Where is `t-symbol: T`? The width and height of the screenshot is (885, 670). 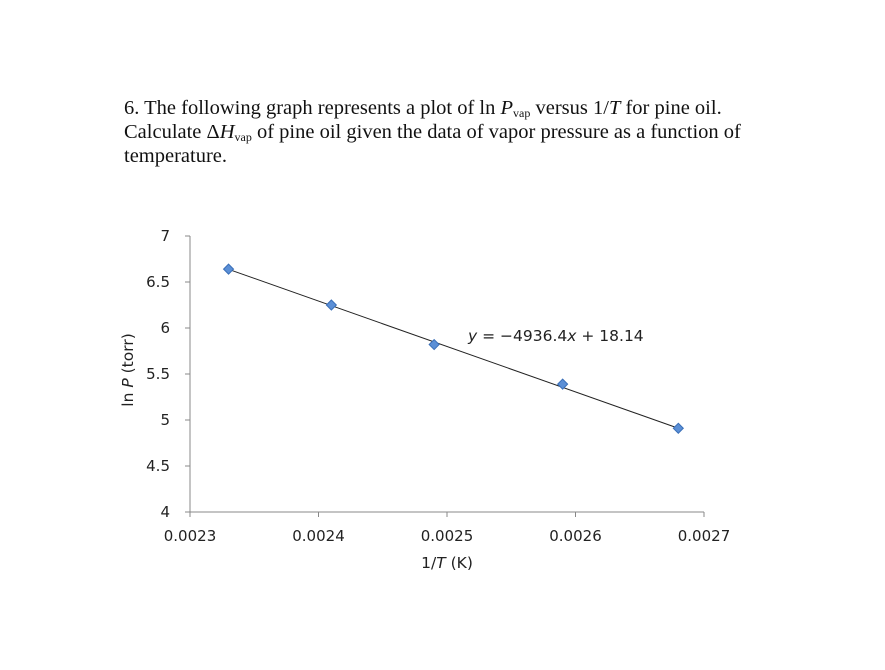
t-symbol: T is located at coordinates (614, 108).